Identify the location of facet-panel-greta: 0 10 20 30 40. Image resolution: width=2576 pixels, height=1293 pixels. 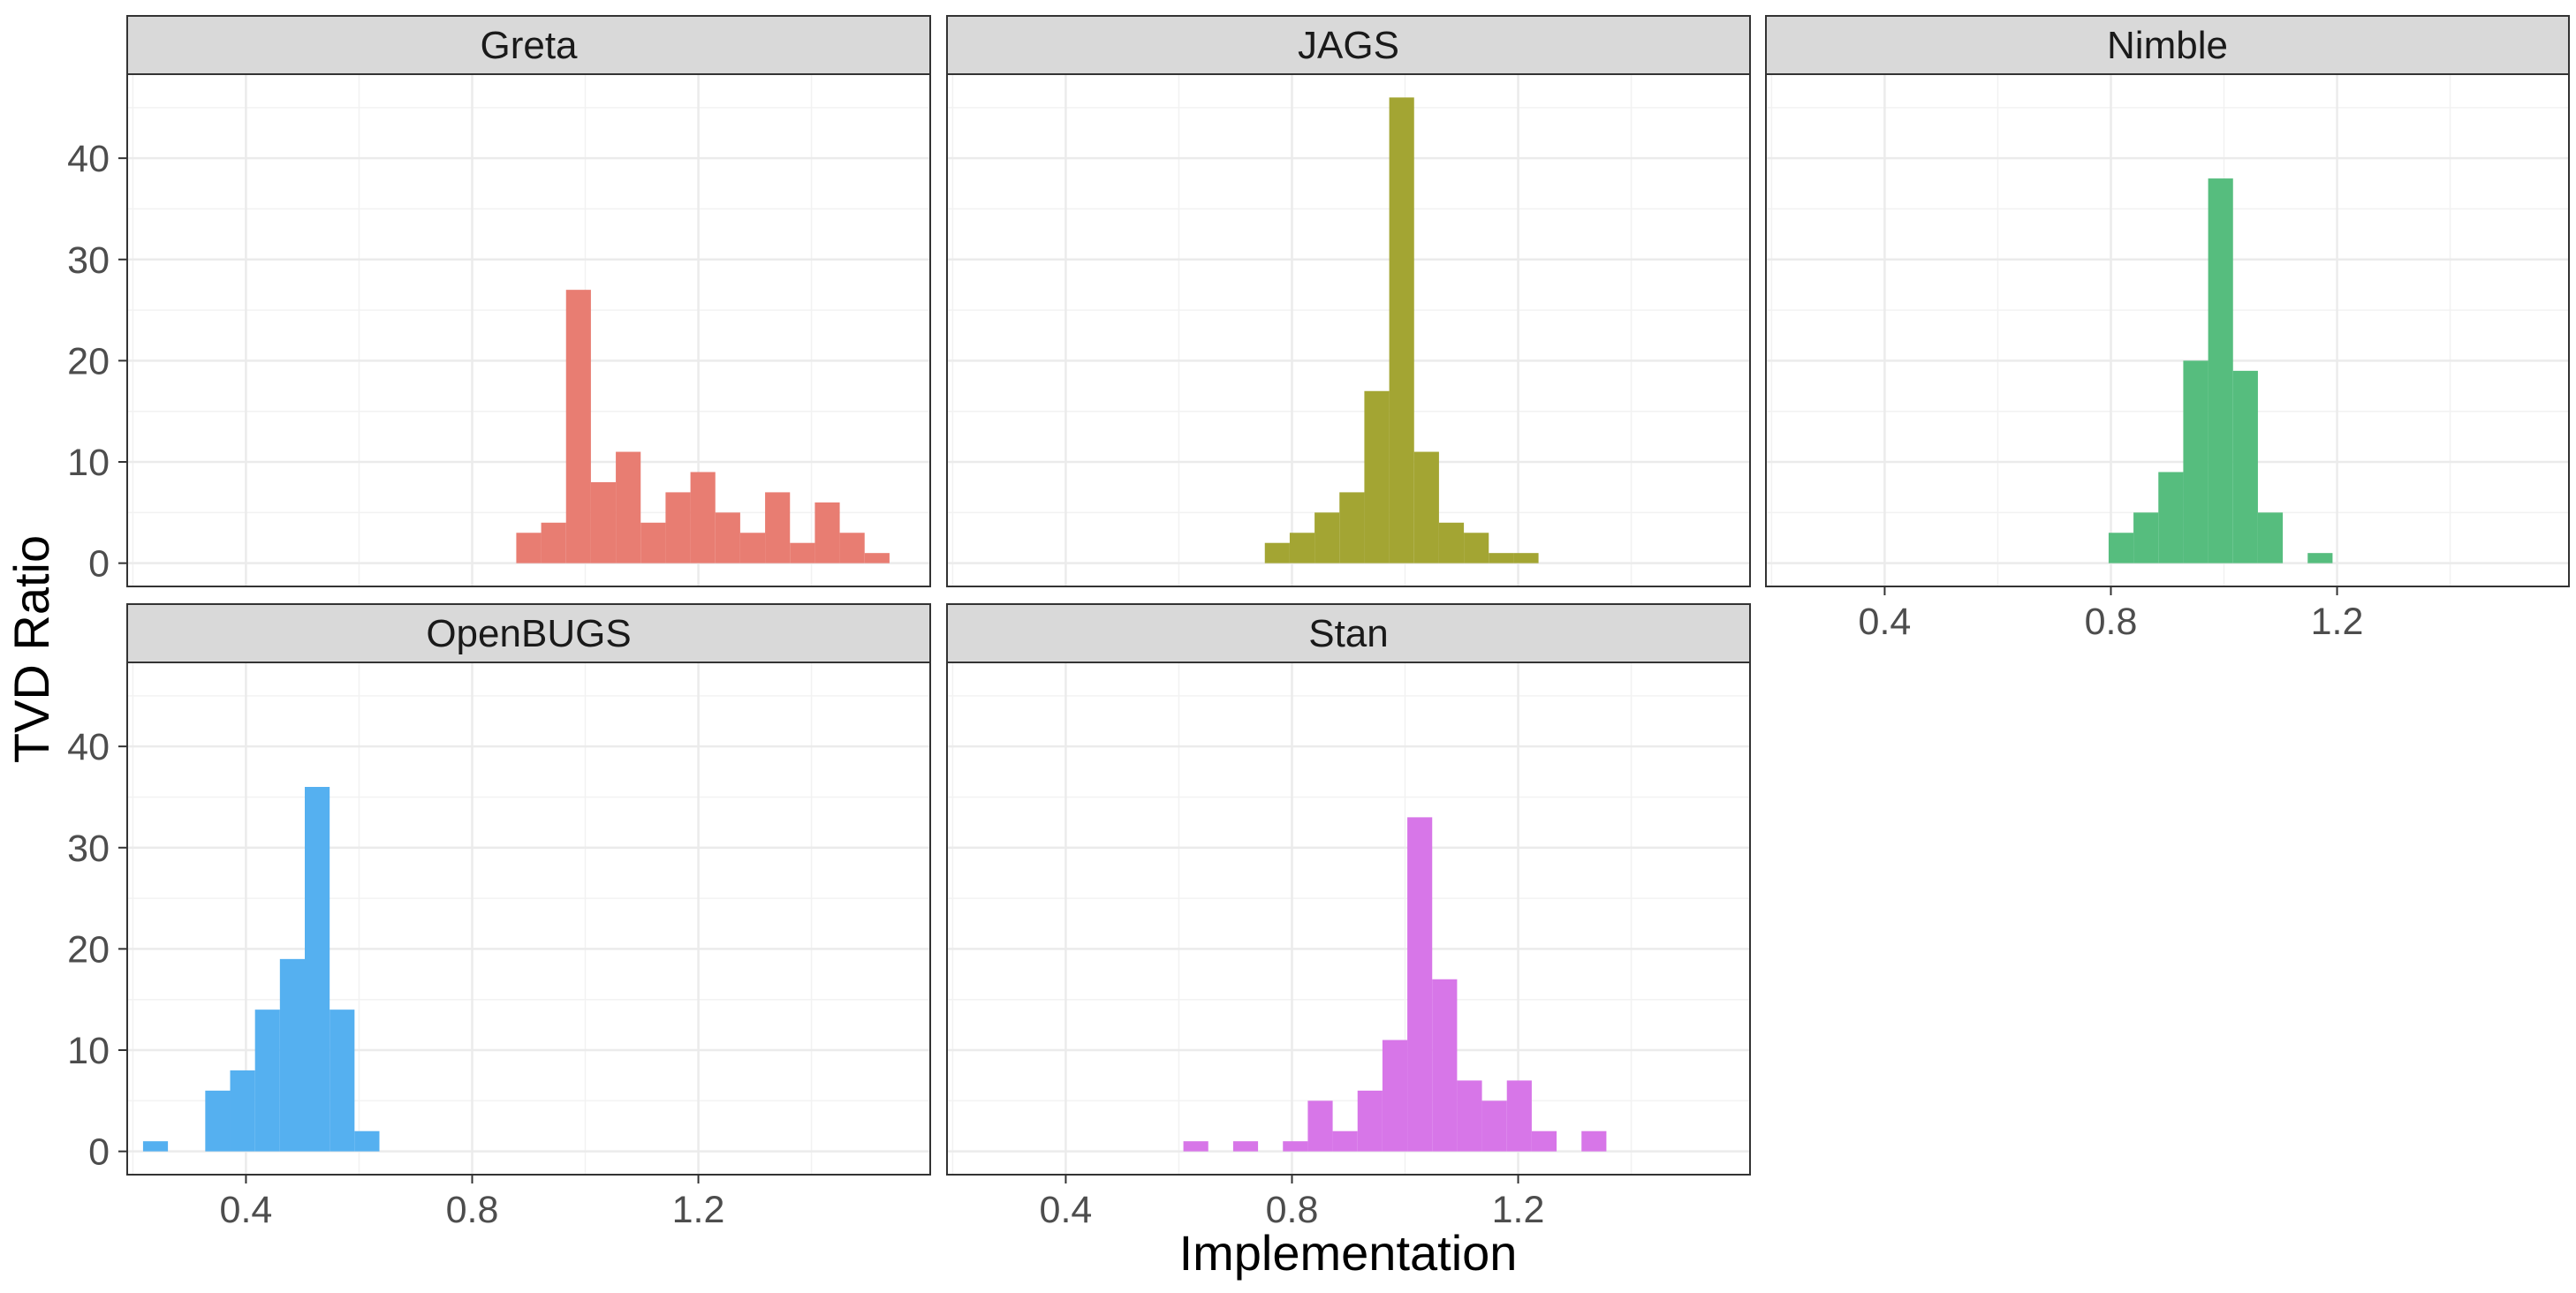
(499, 330).